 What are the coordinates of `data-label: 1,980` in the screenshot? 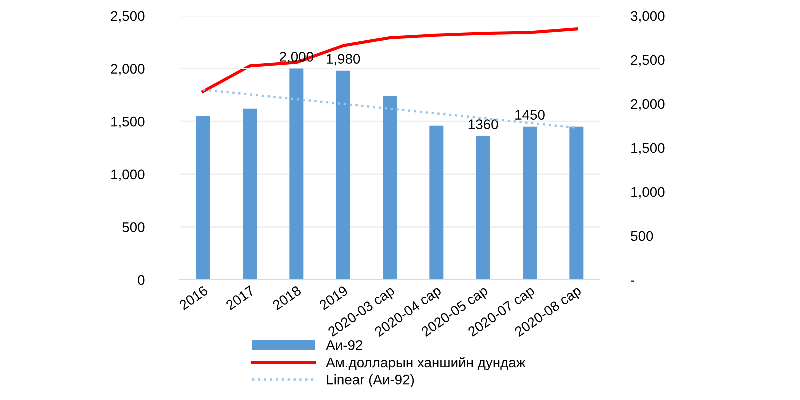 It's located at (343, 60).